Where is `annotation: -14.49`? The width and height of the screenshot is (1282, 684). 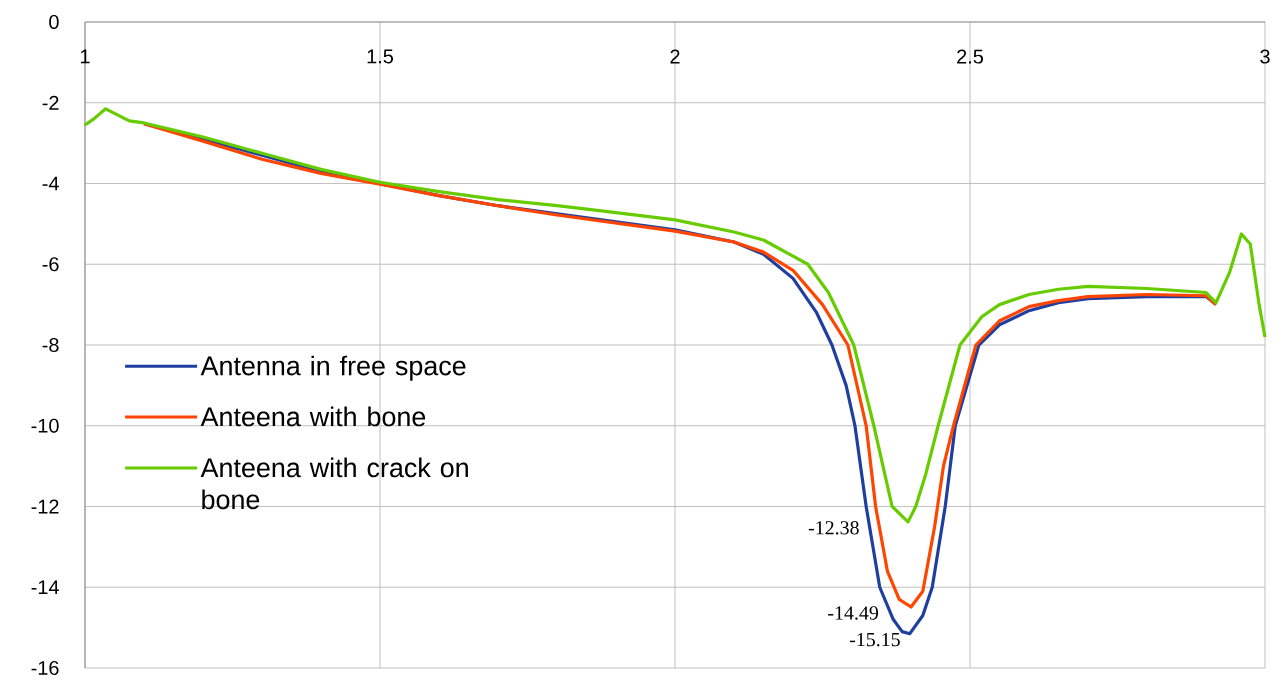 annotation: -14.49 is located at coordinates (853, 613).